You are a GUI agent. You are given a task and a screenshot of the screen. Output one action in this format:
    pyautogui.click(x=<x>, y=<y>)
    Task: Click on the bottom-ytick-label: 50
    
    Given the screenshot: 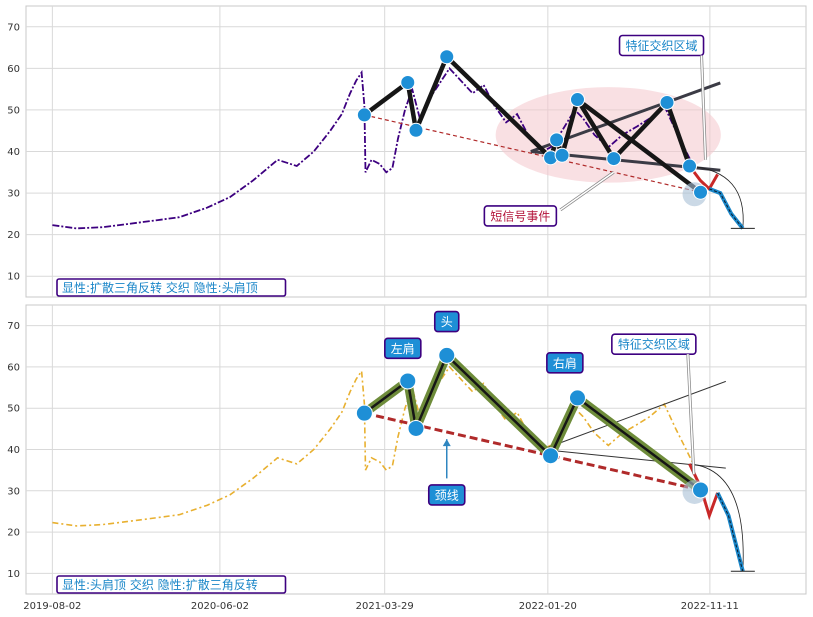 What is the action you would take?
    pyautogui.click(x=13, y=409)
    